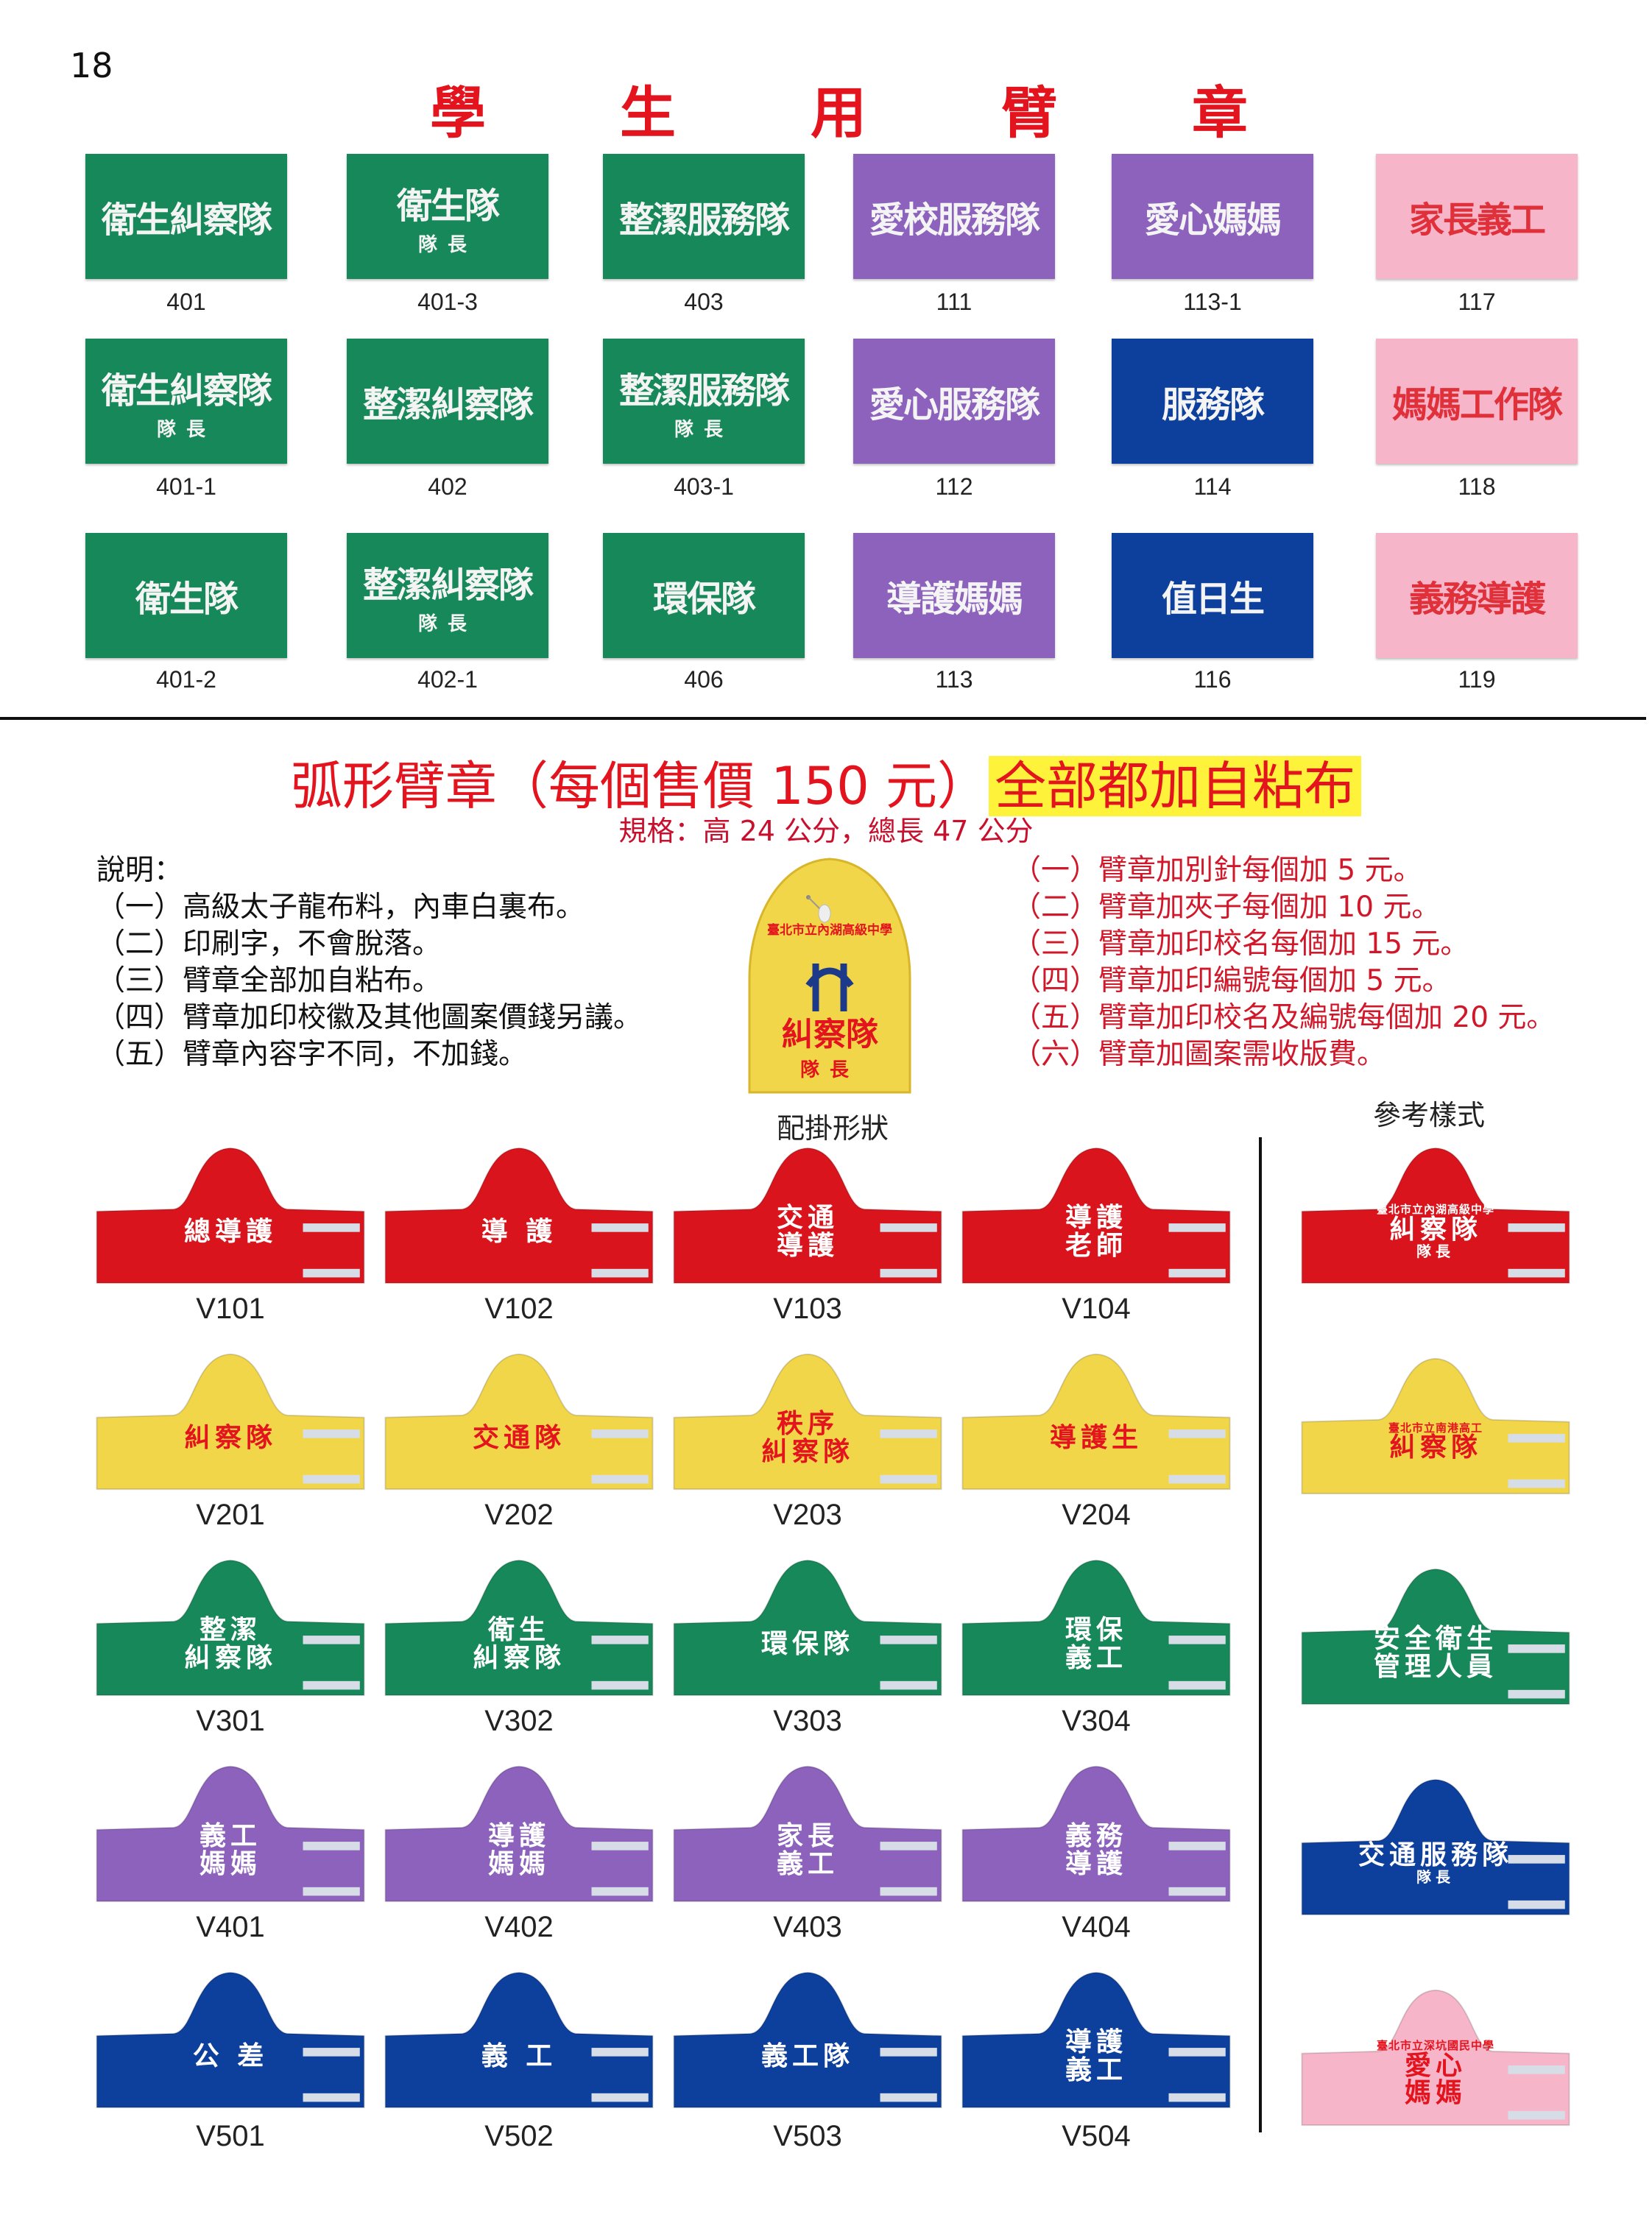 The width and height of the screenshot is (1652, 2234). What do you see at coordinates (1429, 1115) in the screenshot?
I see `sample-styles-label: 參考樣式` at bounding box center [1429, 1115].